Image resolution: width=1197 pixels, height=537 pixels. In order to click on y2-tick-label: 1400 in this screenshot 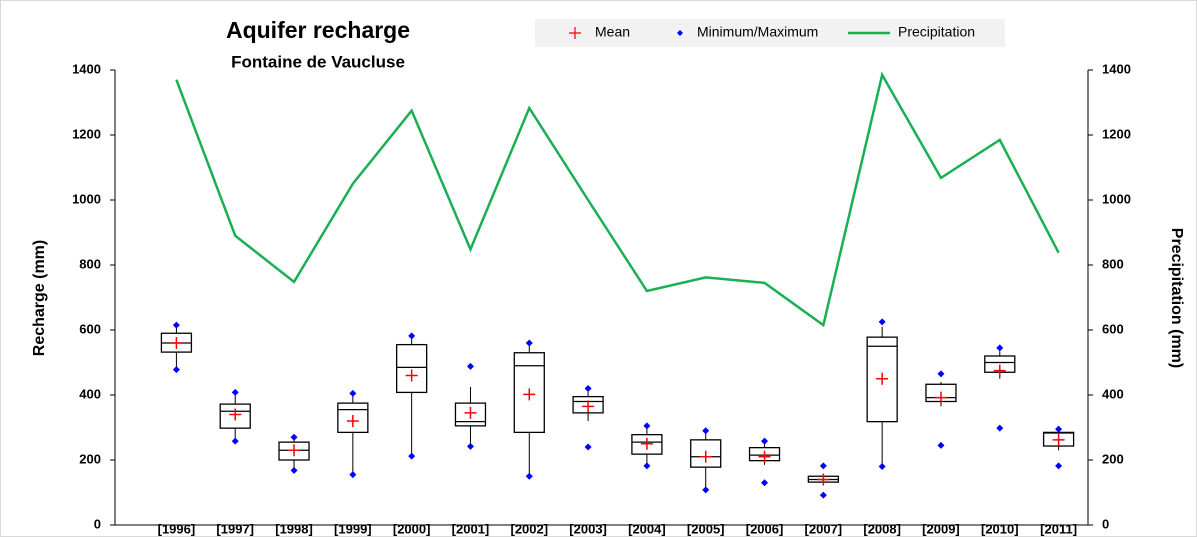, I will do `click(1116, 68)`.